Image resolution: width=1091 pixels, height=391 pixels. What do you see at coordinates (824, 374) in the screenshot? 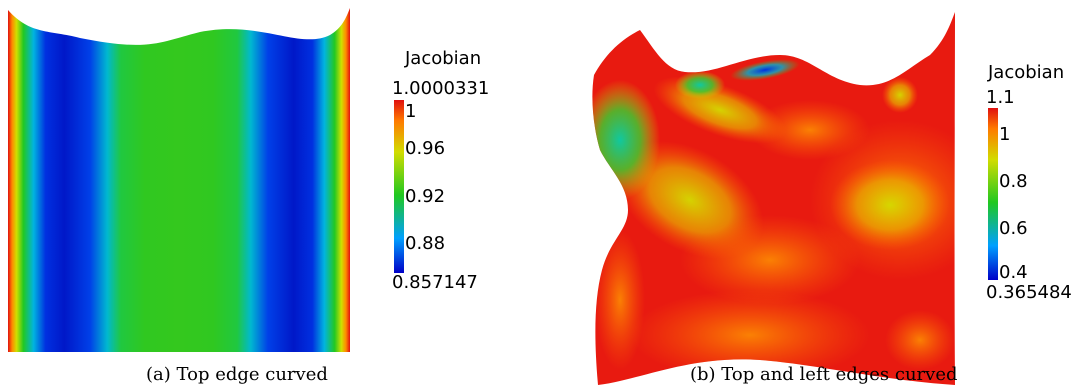
I see `caption-b: (b) Top and left edges curved` at bounding box center [824, 374].